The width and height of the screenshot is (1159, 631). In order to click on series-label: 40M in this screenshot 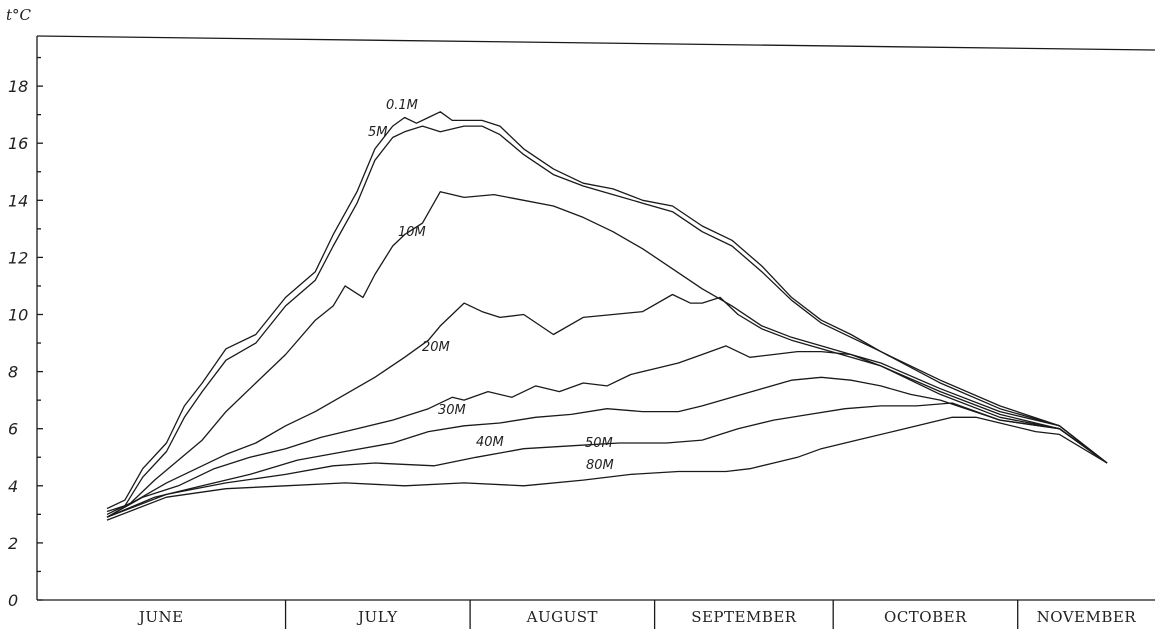, I will do `click(490, 442)`.